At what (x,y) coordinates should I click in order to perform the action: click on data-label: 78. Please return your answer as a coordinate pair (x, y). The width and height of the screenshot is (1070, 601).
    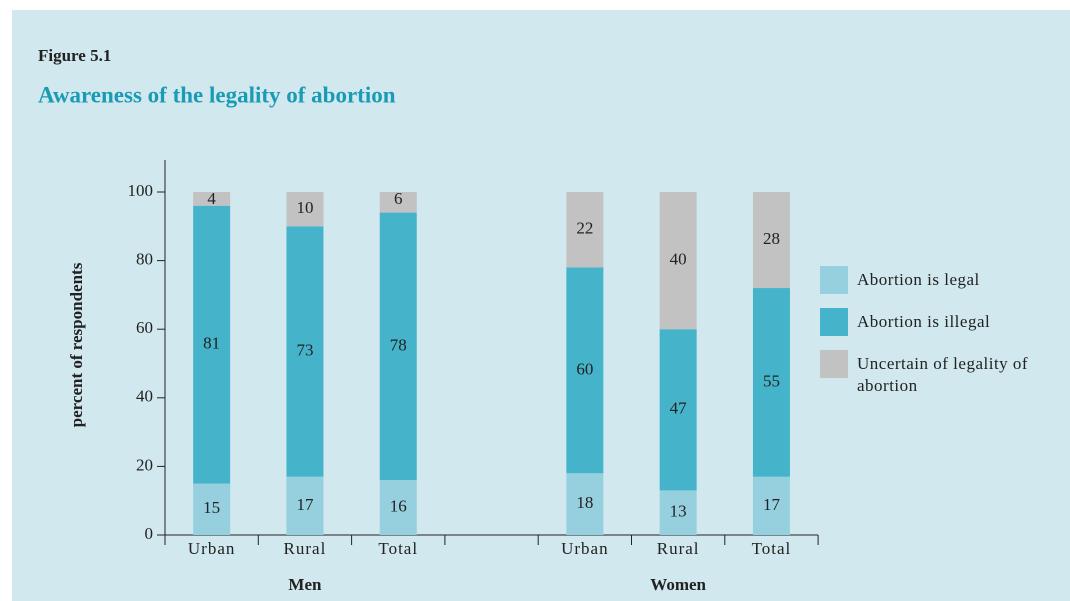
    Looking at the image, I should click on (398, 344).